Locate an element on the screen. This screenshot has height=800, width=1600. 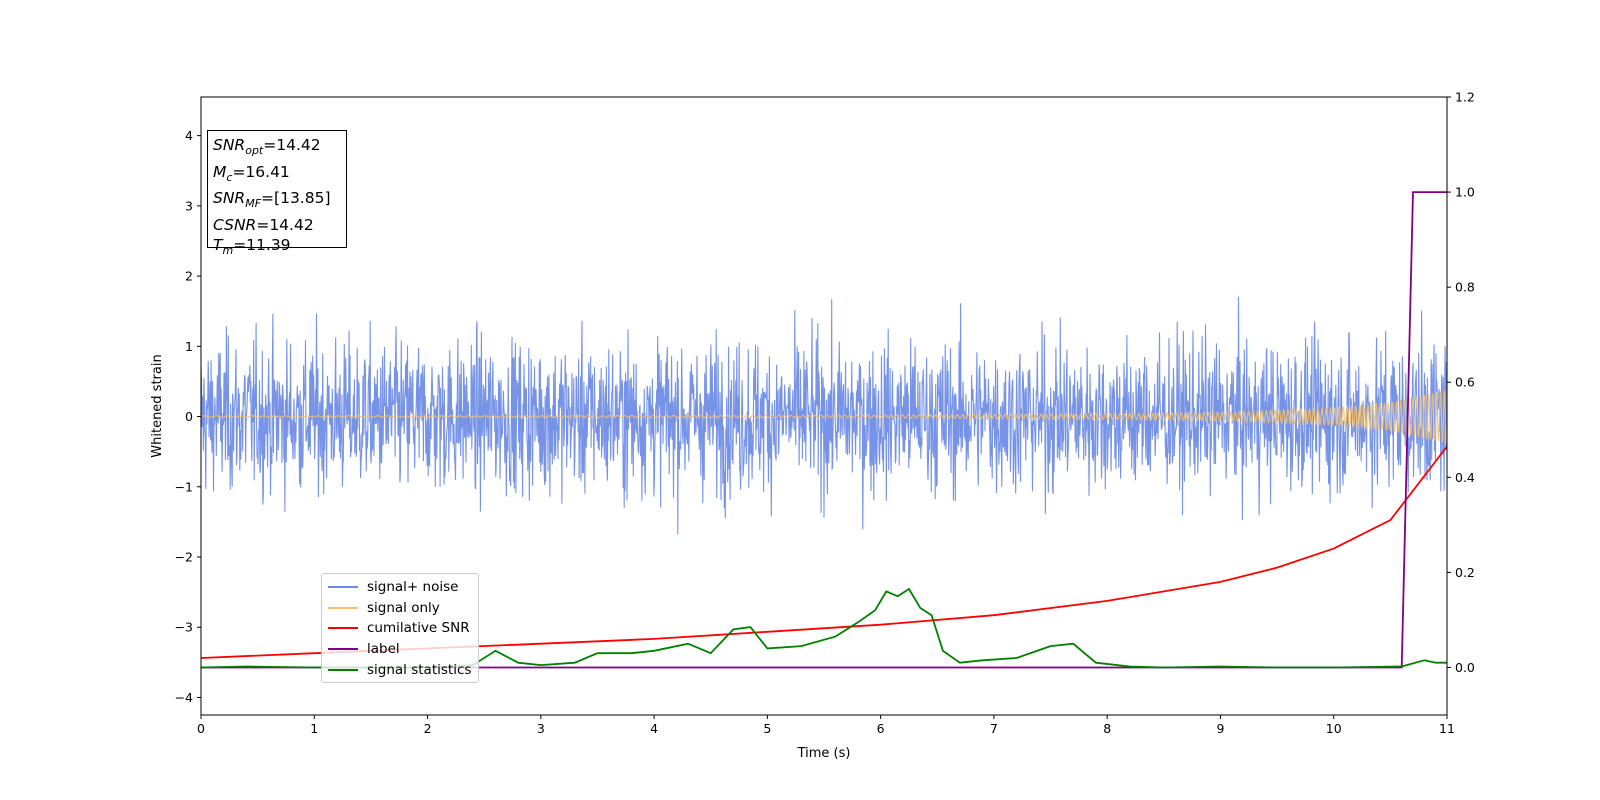
x-tick-label: 7 is located at coordinates (994, 728).